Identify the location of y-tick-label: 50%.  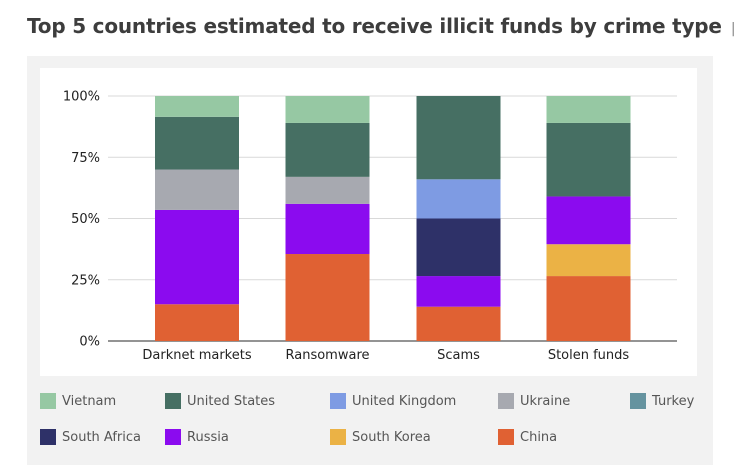
(85, 219).